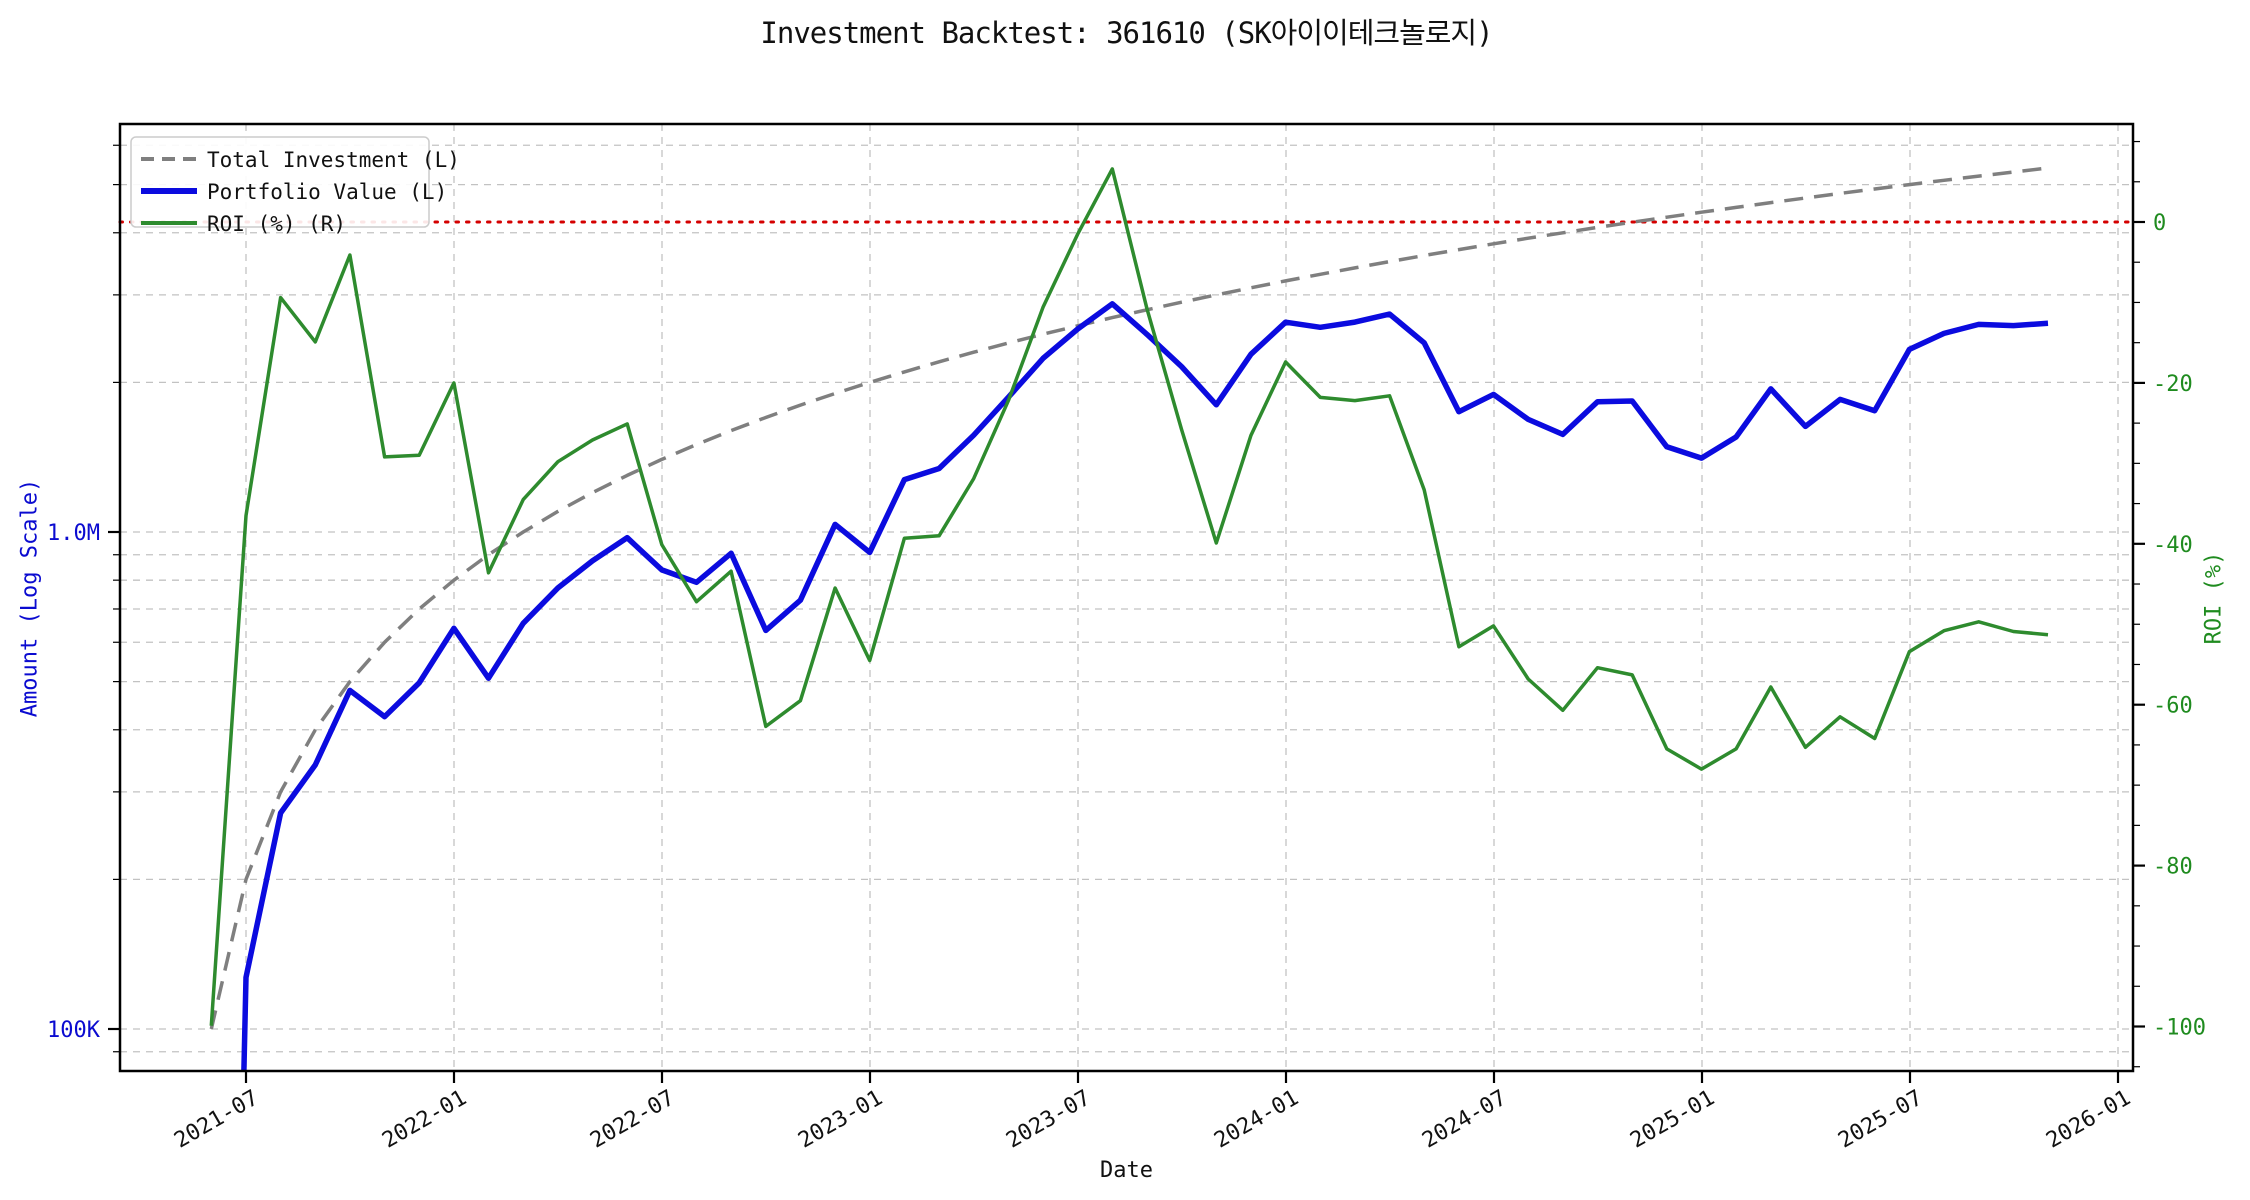  What do you see at coordinates (2159, 223) in the screenshot?
I see `y-right-tick-label: 0` at bounding box center [2159, 223].